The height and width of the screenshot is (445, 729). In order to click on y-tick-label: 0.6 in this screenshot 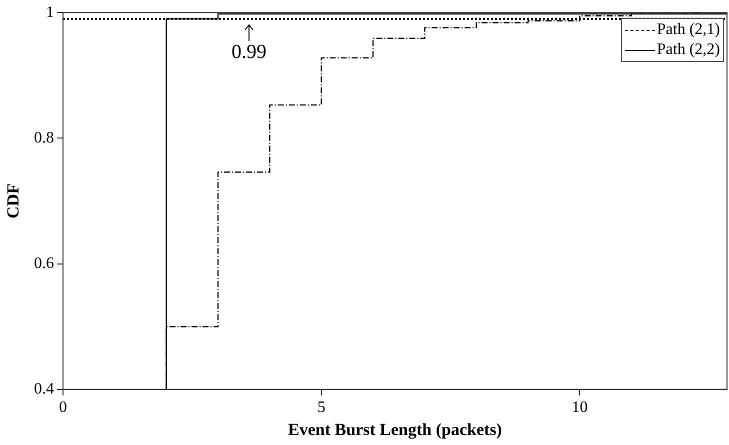, I will do `click(44, 263)`.